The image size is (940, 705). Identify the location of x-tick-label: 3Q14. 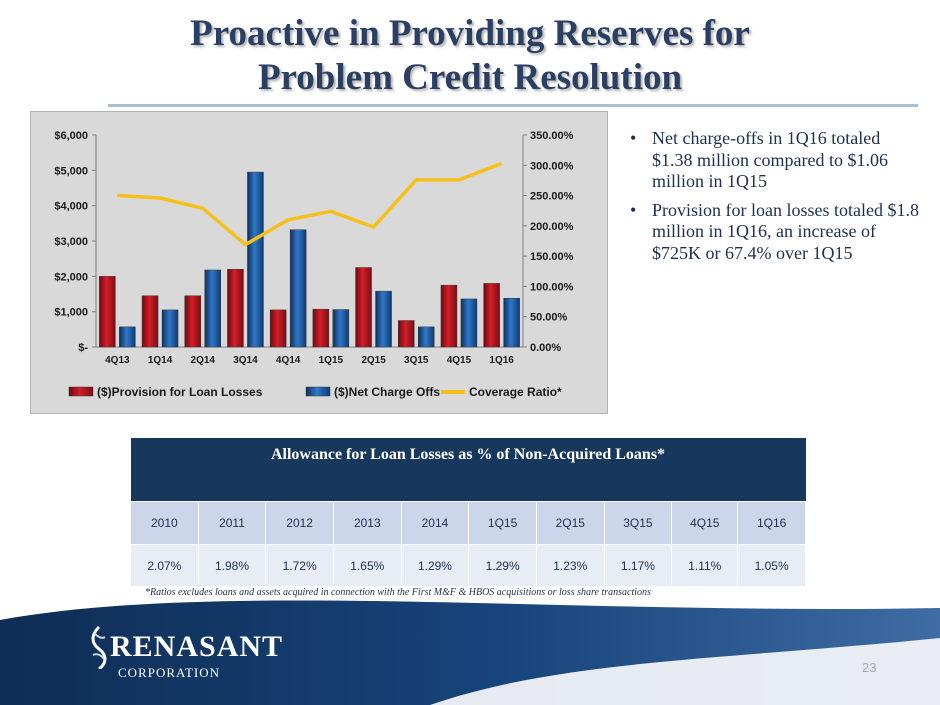
(245, 360).